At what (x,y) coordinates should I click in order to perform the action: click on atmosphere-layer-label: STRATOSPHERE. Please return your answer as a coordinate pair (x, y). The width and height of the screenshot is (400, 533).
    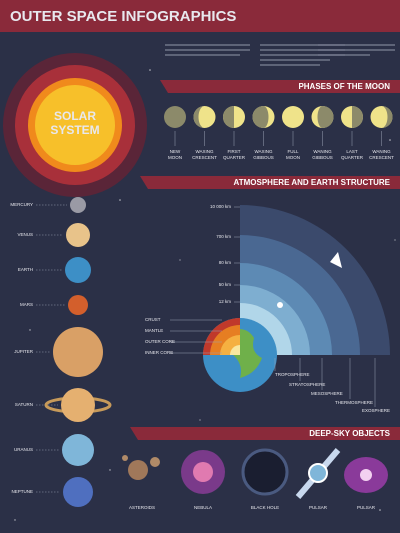
    Looking at the image, I should click on (307, 384).